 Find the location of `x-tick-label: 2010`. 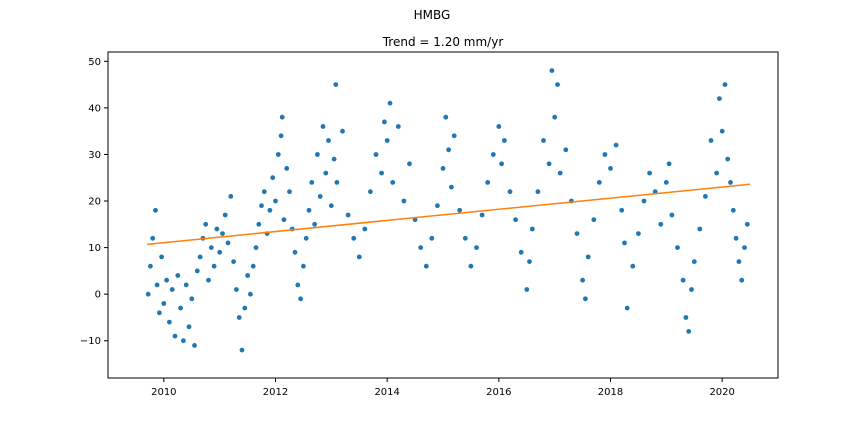

x-tick-label: 2010 is located at coordinates (163, 392).